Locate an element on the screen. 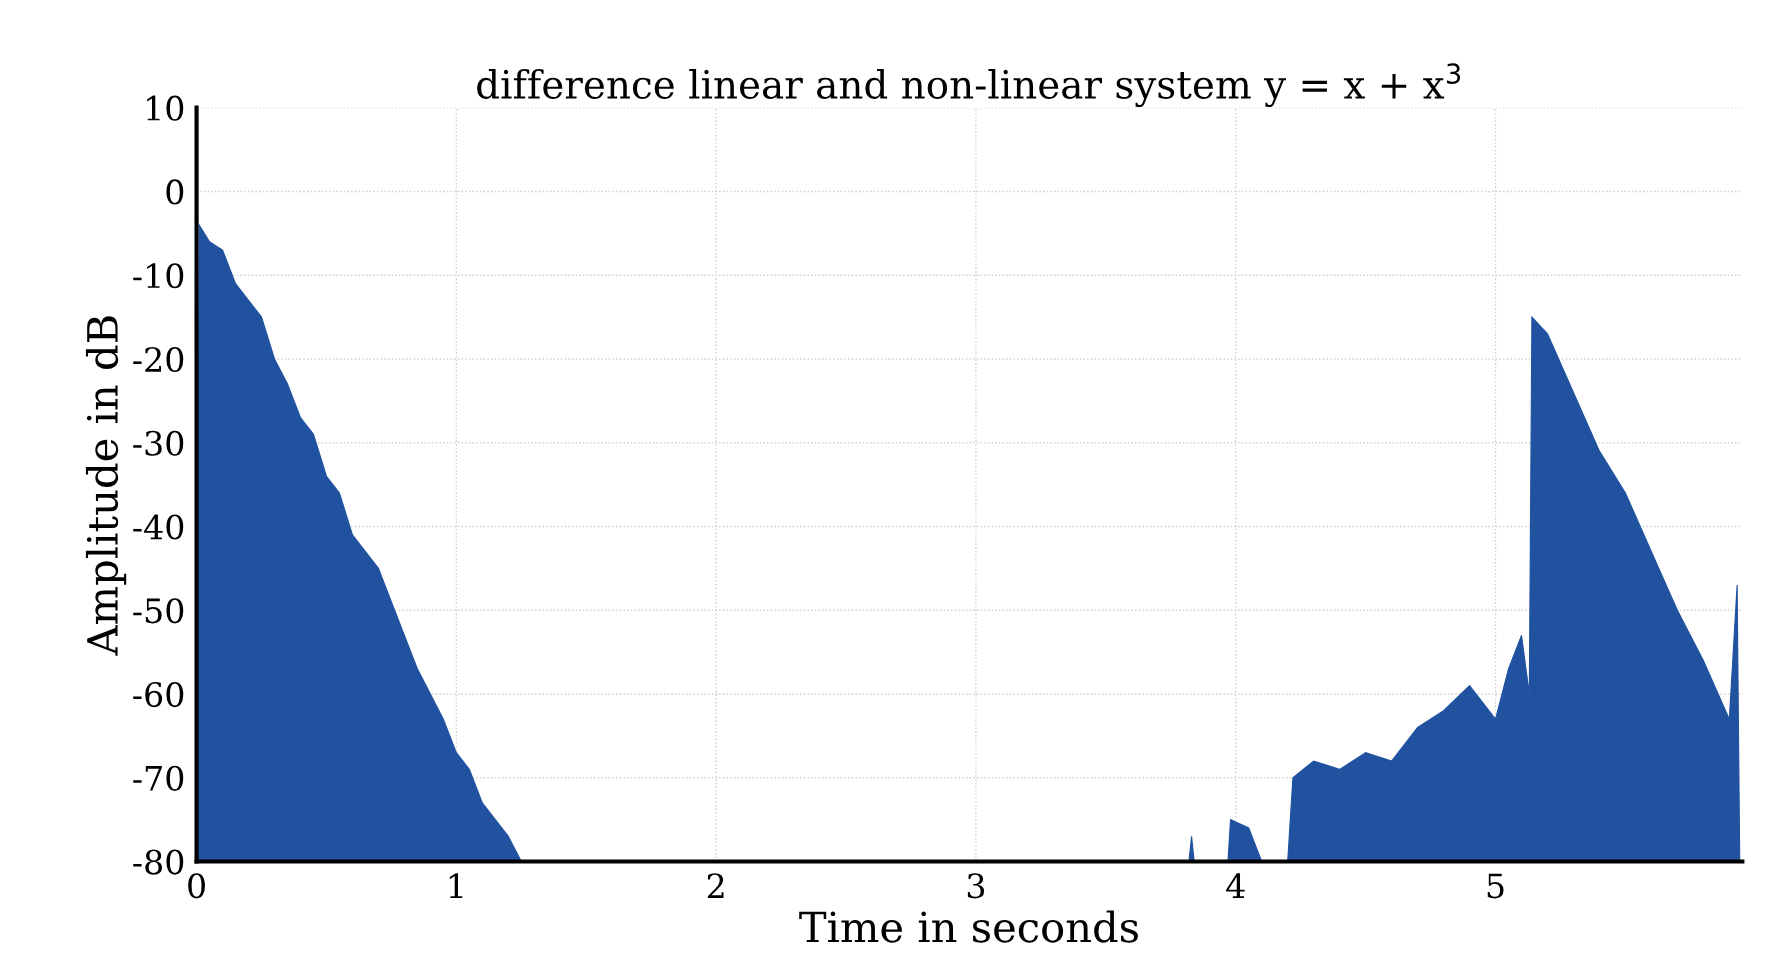  y-tick-label: -30 is located at coordinates (158, 443).